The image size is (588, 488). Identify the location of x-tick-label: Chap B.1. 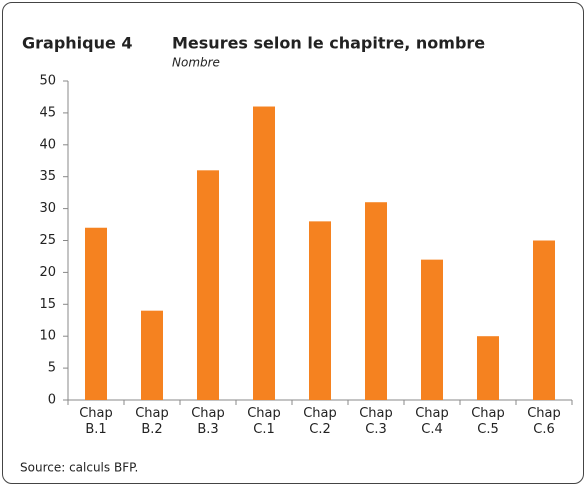
(96, 421).